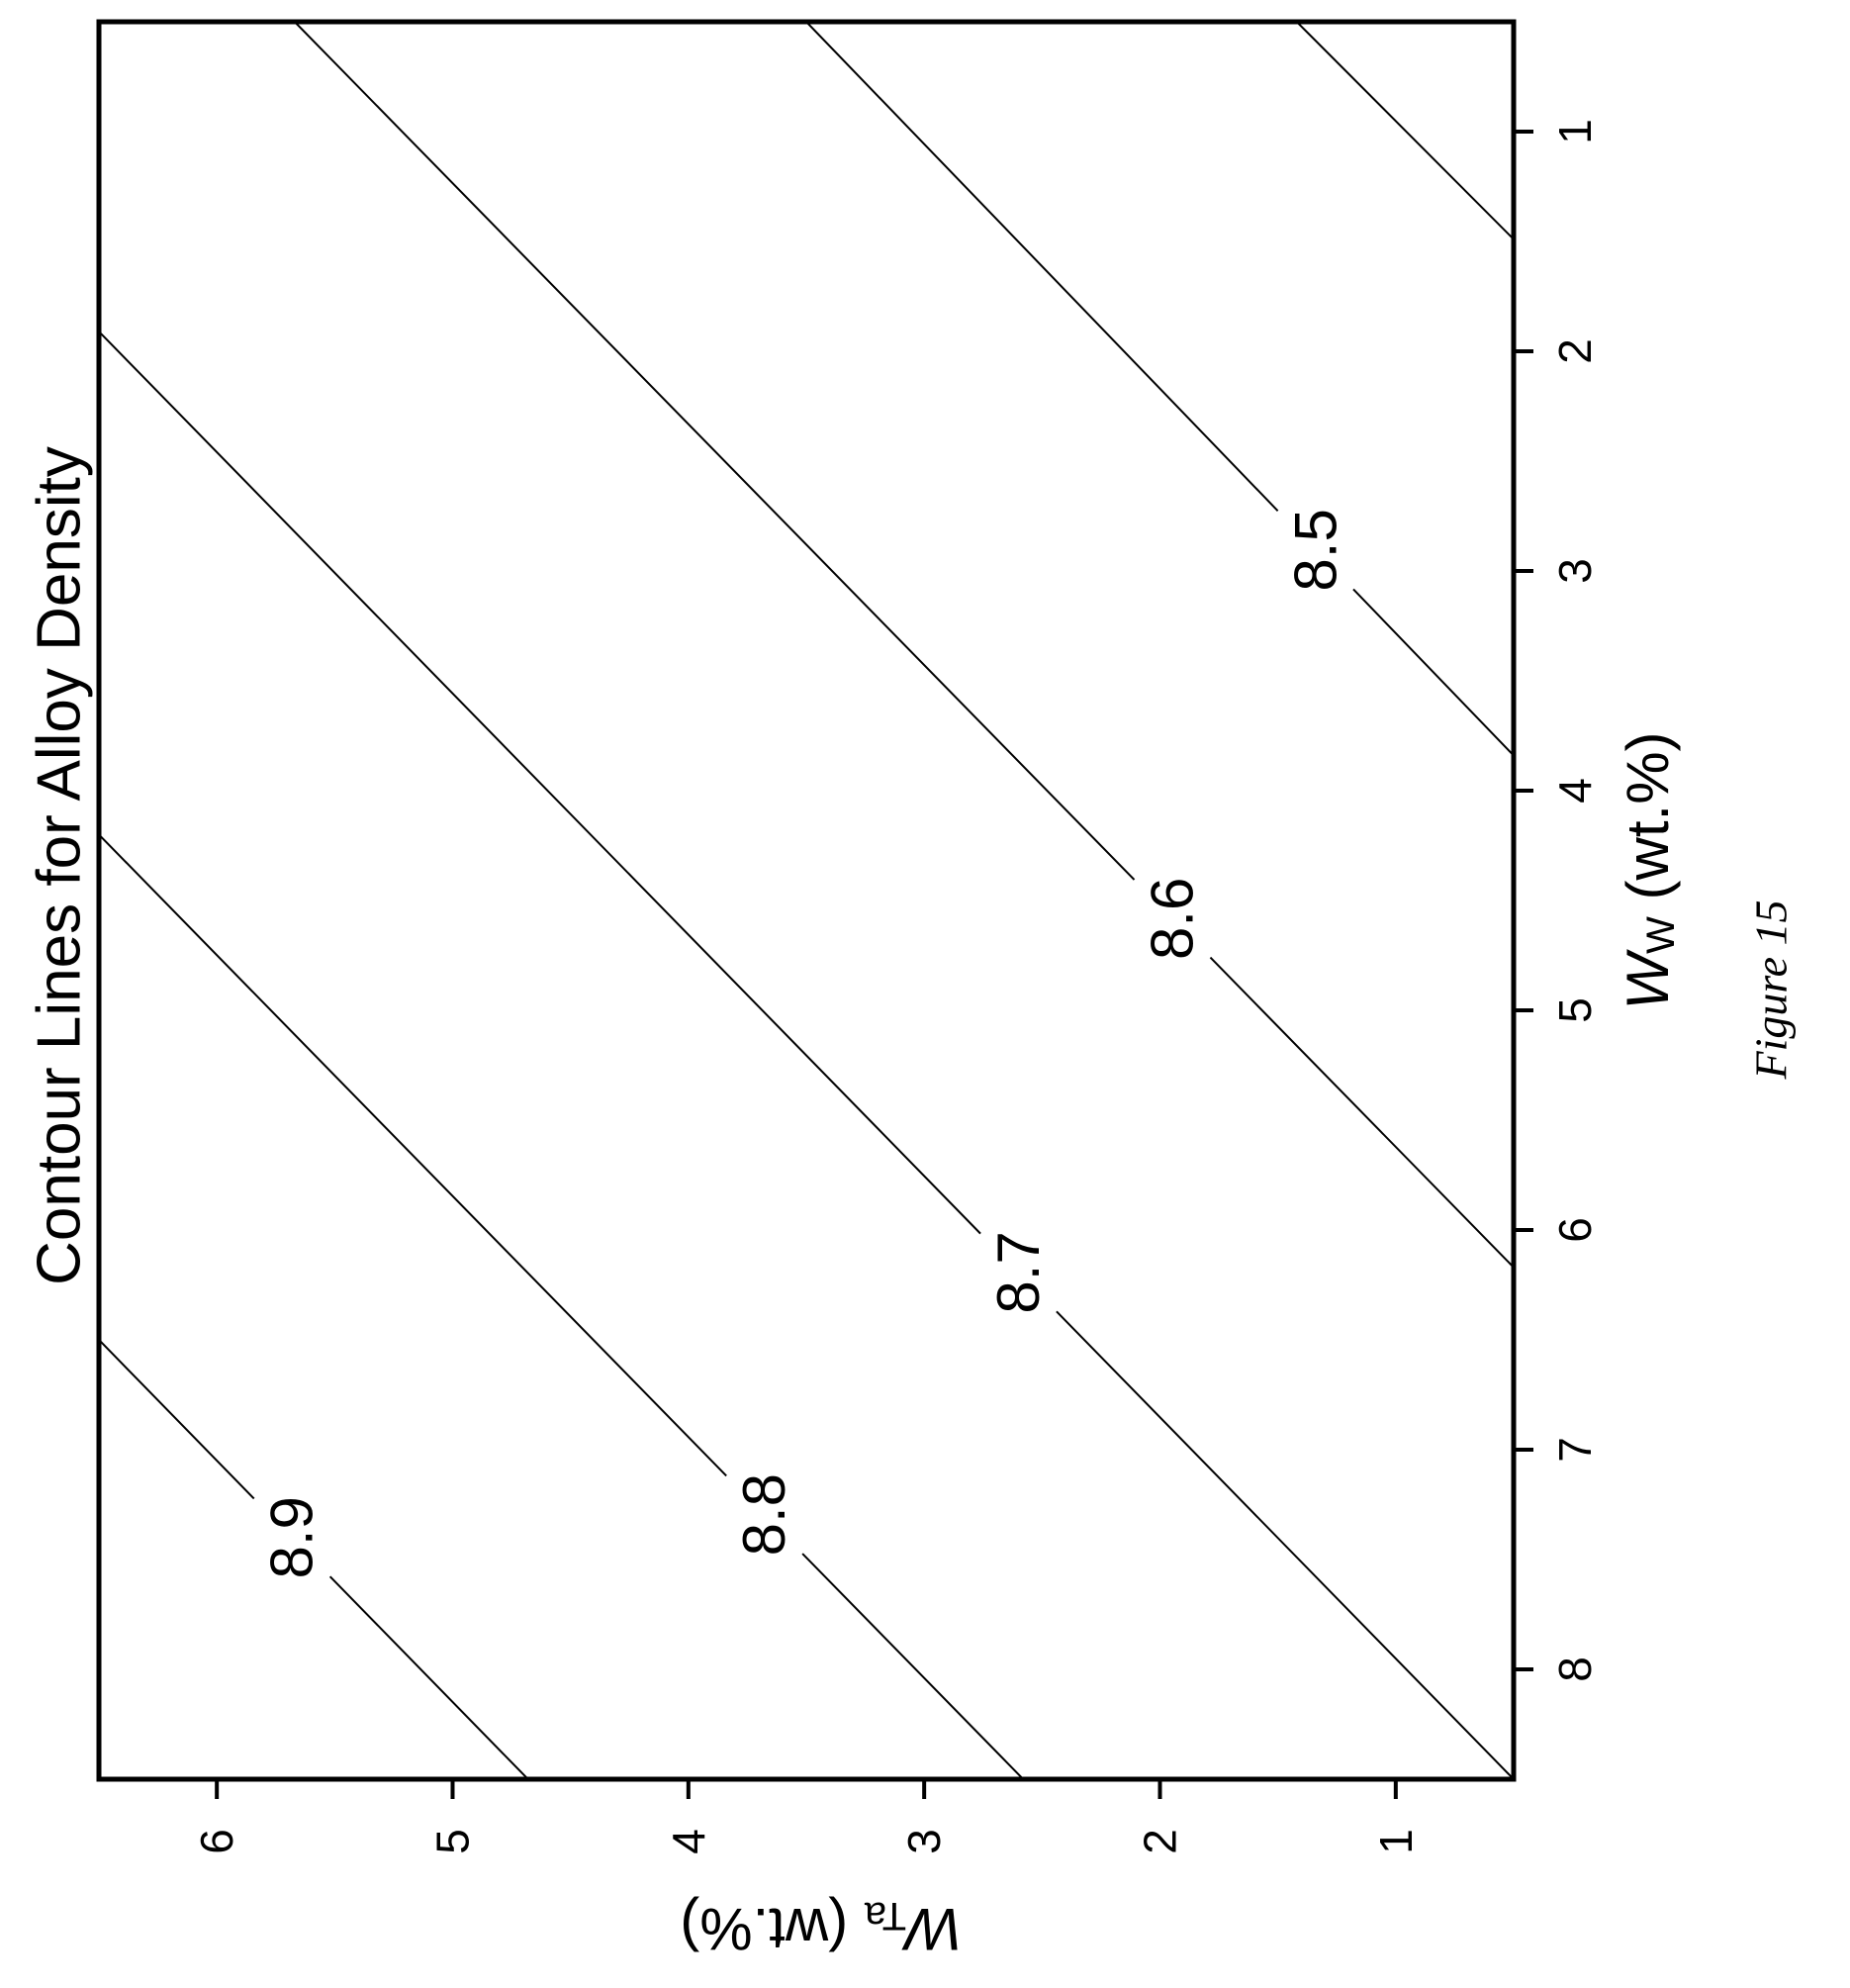 The height and width of the screenshot is (1988, 1850). I want to click on y-tick-label: 3, so click(924, 1842).